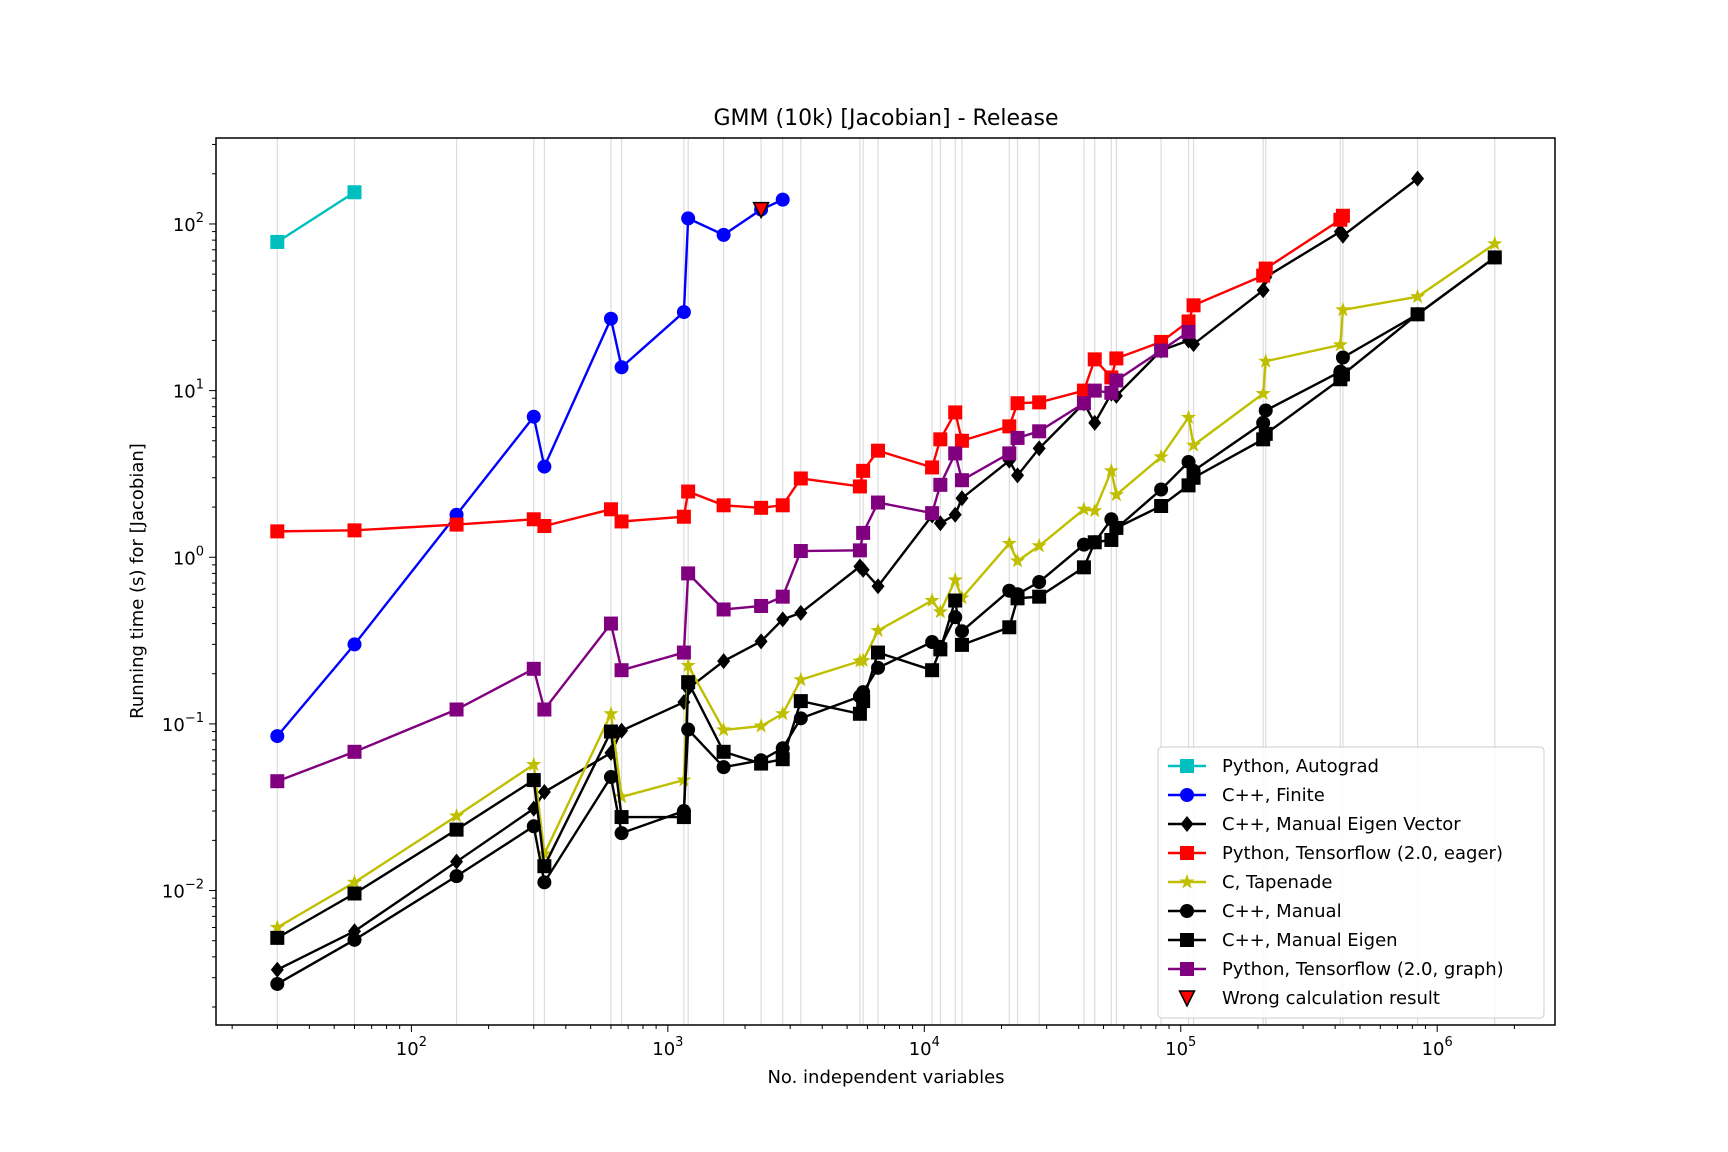  I want to click on legend-entry: C++, Manual, so click(1255, 911).